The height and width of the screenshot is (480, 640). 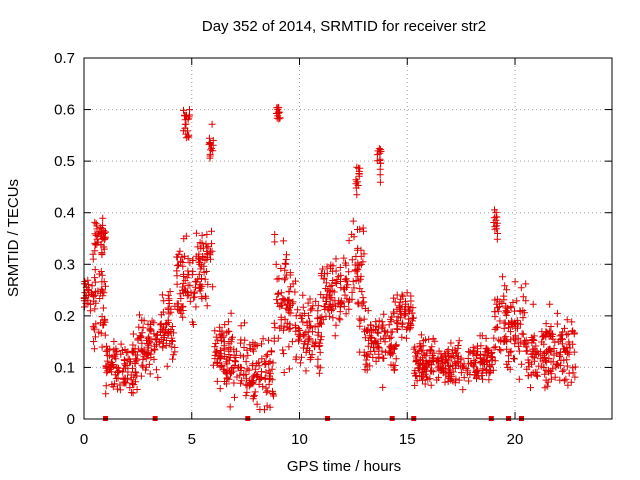 I want to click on y-tick-label: 0.5, so click(x=64, y=161).